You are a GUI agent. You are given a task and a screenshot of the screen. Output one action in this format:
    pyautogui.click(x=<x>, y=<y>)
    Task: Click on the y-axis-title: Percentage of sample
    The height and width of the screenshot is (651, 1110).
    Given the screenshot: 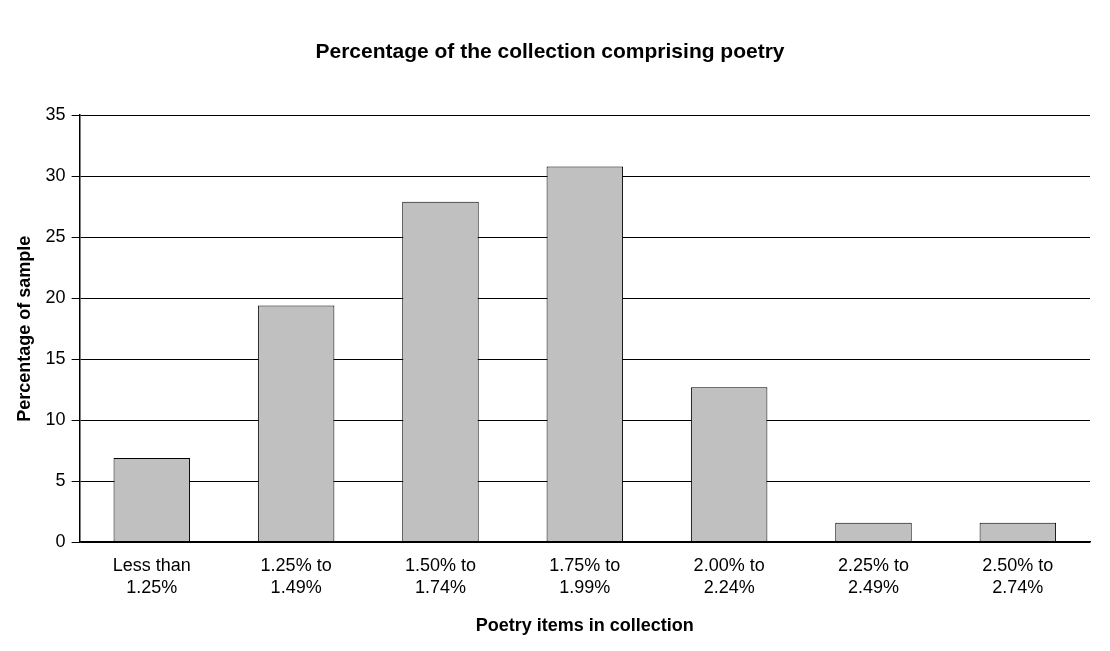 What is the action you would take?
    pyautogui.click(x=23, y=328)
    